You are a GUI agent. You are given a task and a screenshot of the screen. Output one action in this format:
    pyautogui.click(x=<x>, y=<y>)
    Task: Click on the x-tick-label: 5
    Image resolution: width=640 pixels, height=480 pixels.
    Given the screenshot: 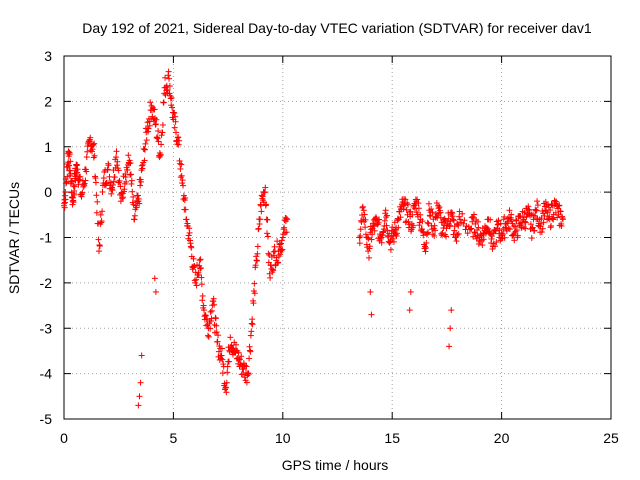 What is the action you would take?
    pyautogui.click(x=174, y=438)
    